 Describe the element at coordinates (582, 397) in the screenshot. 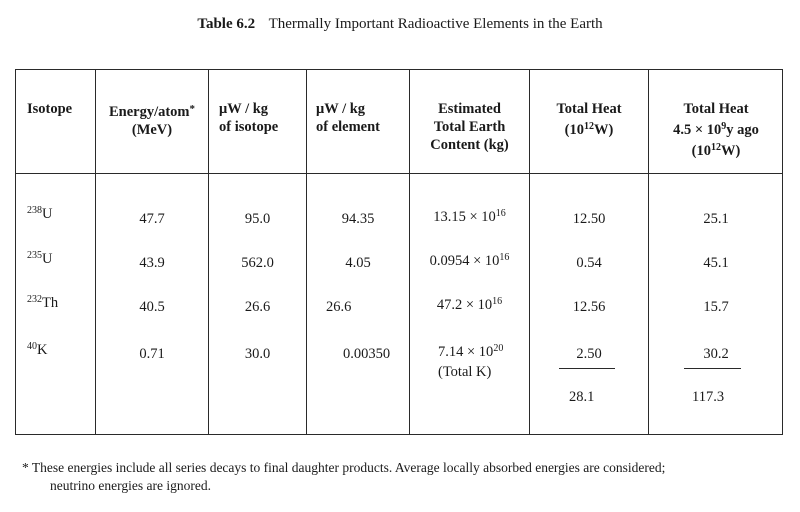

I see `heat-total: 28.1` at that location.